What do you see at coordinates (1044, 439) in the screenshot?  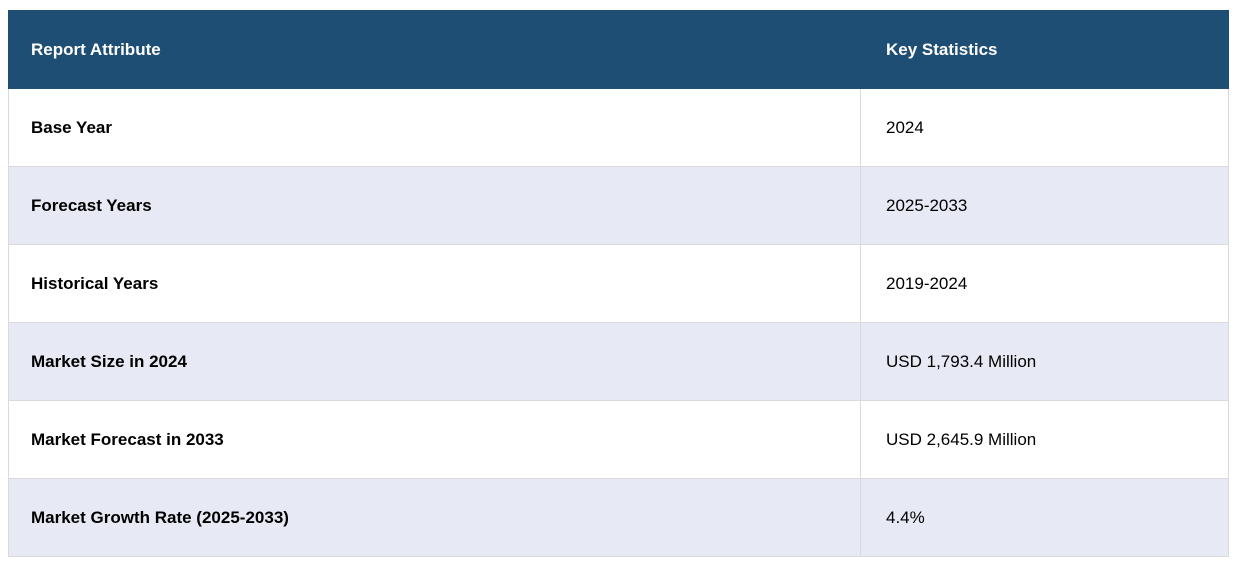 I see `value-cell: USD 2,645.9 Million` at bounding box center [1044, 439].